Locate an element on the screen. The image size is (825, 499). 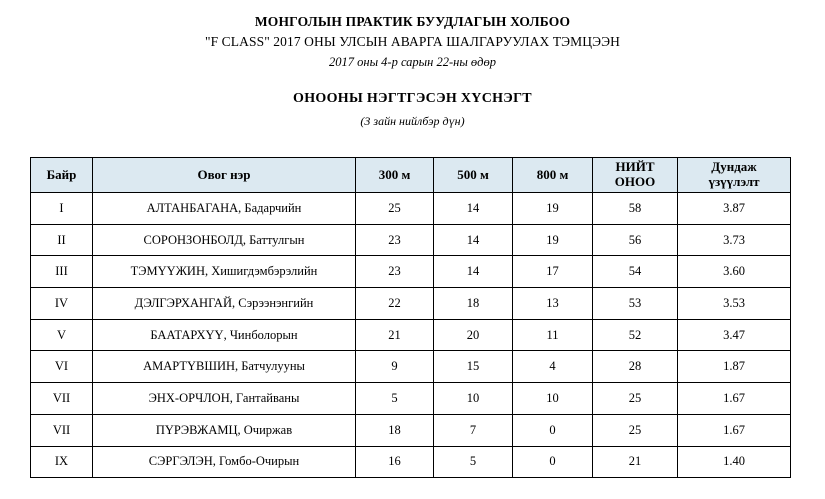
table-row: VI АМАРТҮВШИН, Батчулууны 9 15 4 28 1.87 is located at coordinates (410, 367).